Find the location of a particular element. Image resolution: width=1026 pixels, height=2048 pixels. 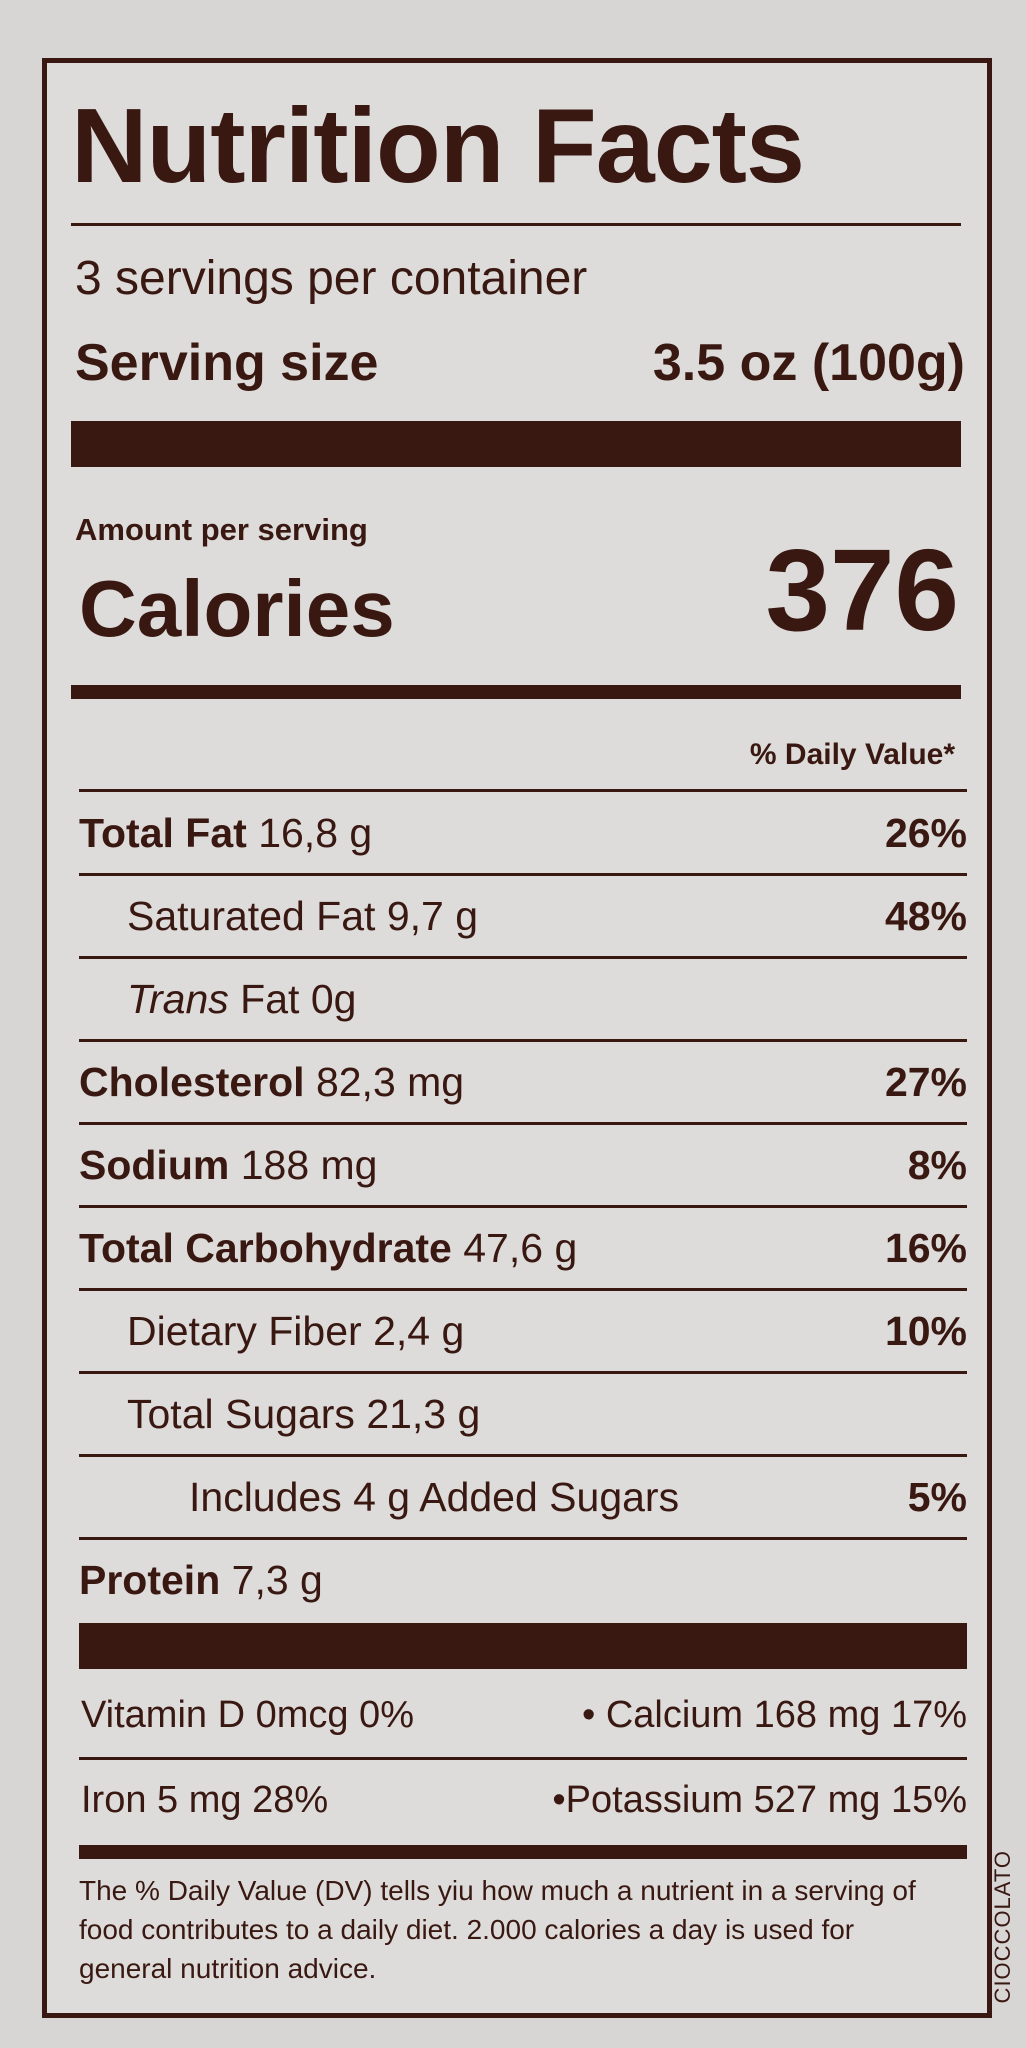

vitamins-row-1: Vitamin D 0mcg 0% • Calcium 168 mg 17% is located at coordinates (524, 1715).